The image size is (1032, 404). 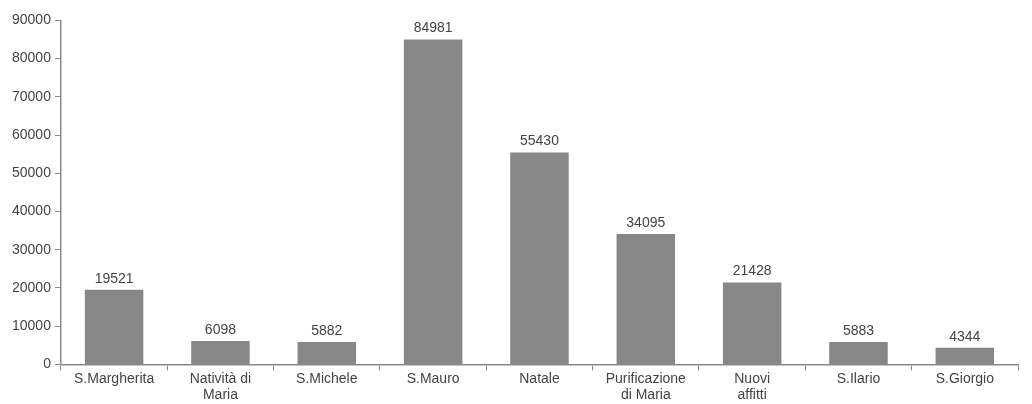 I want to click on x-tick-label: Purificazione di Maria, so click(x=646, y=386).